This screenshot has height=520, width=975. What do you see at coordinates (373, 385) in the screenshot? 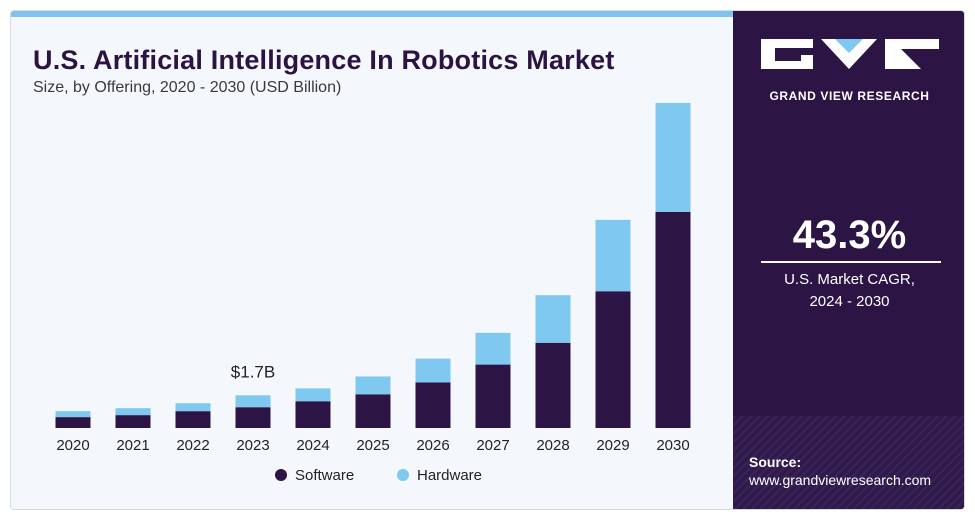
I see `bar-hardware-2025` at bounding box center [373, 385].